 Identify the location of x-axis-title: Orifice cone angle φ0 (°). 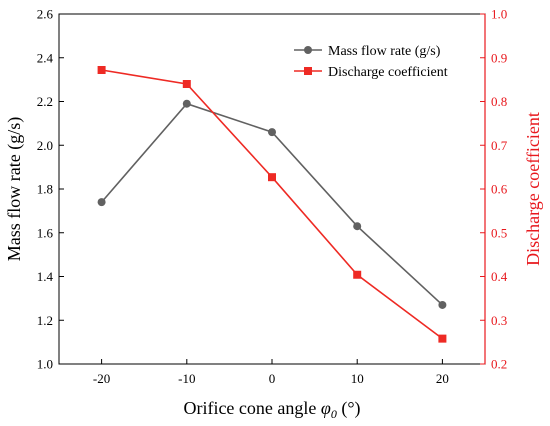
(271, 409).